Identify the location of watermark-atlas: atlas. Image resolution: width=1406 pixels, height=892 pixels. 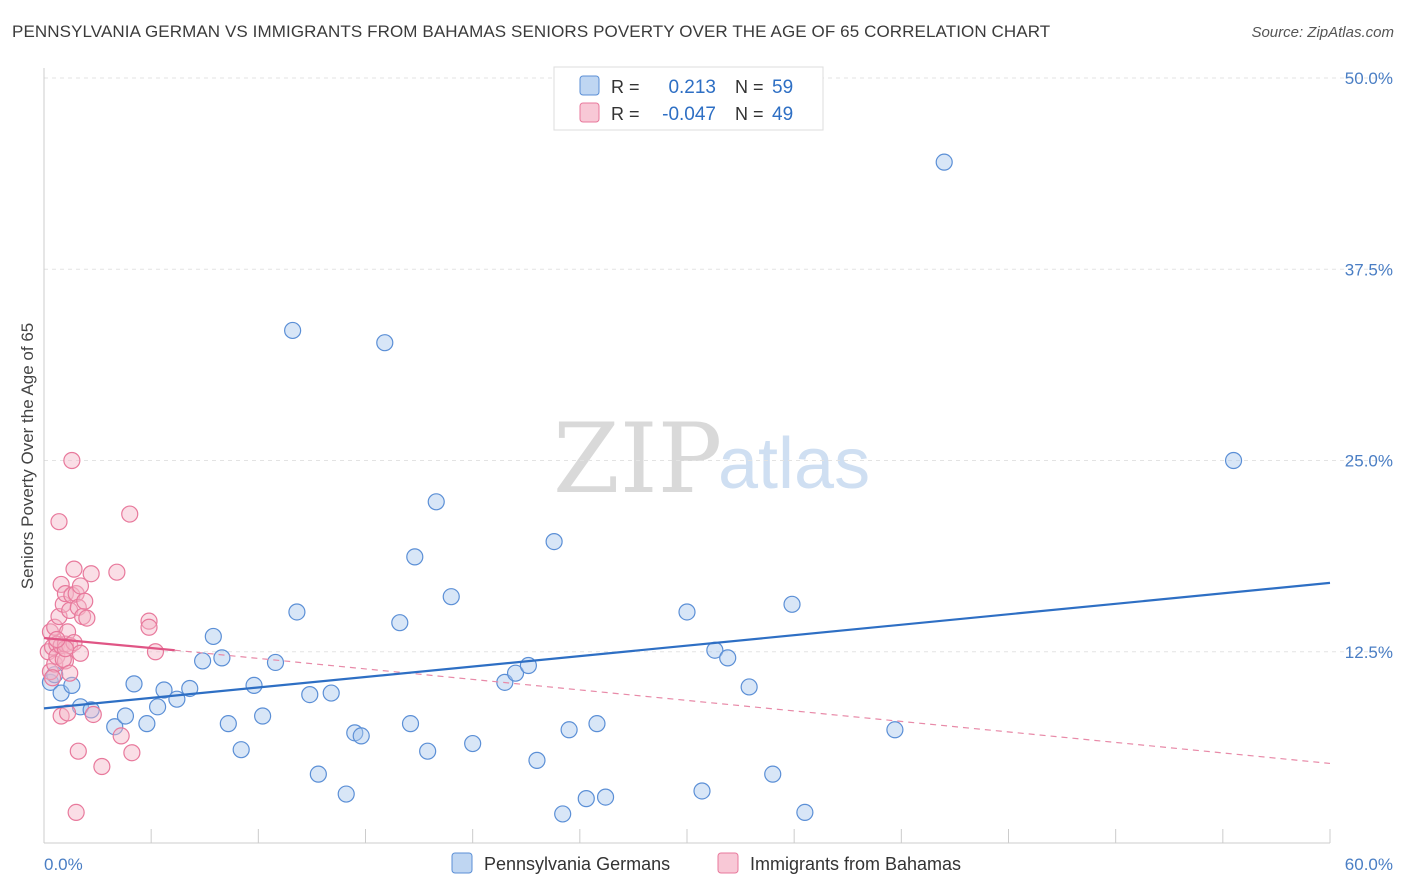
(794, 464).